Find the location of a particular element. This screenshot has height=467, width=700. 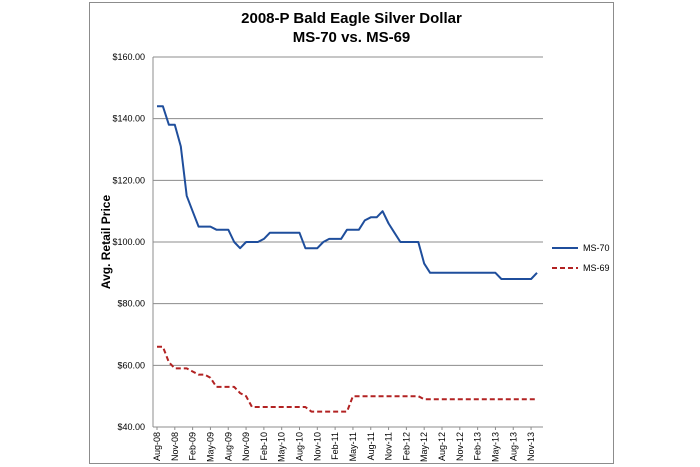

x-tick-label: Nov-09 is located at coordinates (246, 446).